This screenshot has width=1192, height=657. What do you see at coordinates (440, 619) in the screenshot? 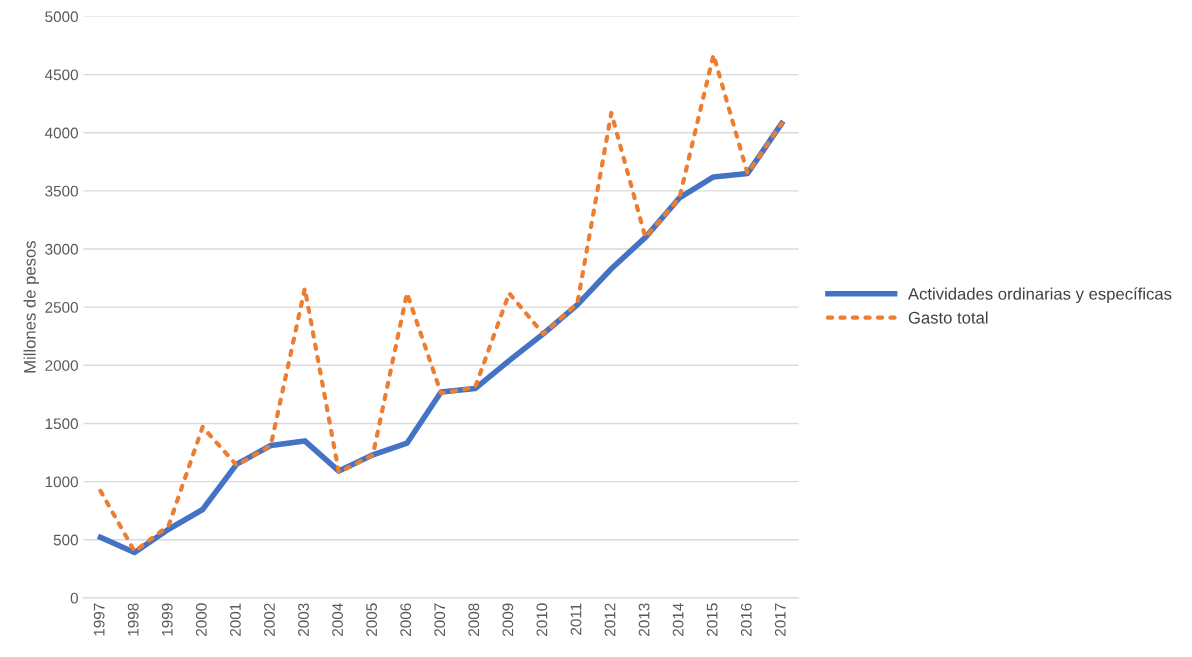
I see `x-tick-label: 2007` at bounding box center [440, 619].